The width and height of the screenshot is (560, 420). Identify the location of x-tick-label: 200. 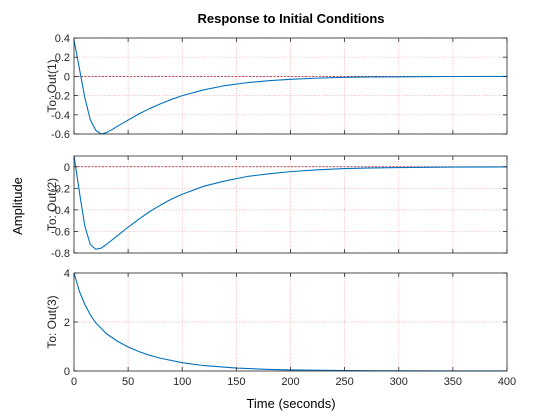
(290, 382).